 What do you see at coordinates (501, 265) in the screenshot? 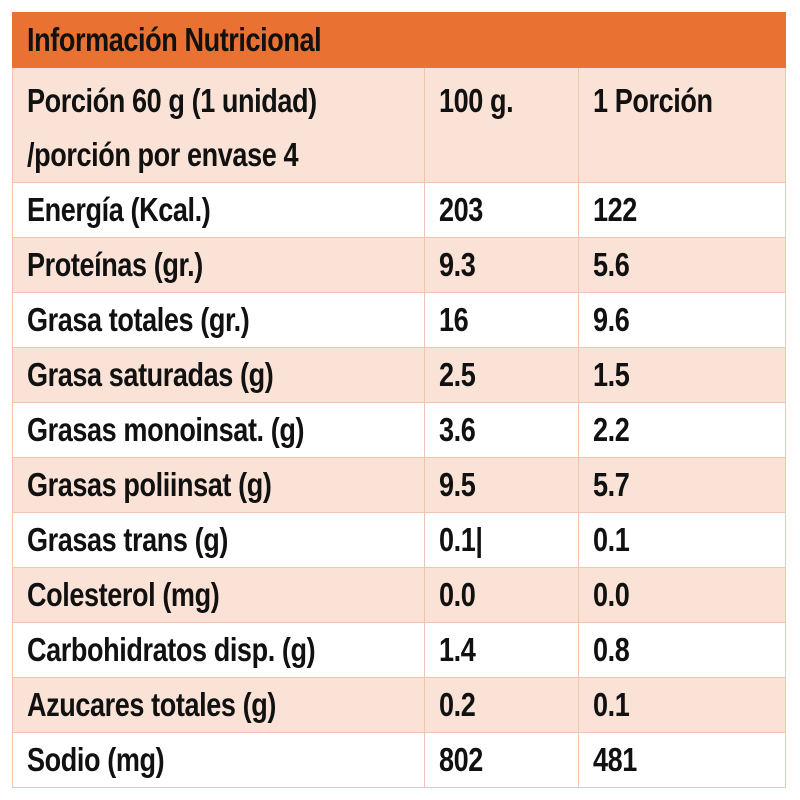
I see `value-per-100g: 9.3` at bounding box center [501, 265].